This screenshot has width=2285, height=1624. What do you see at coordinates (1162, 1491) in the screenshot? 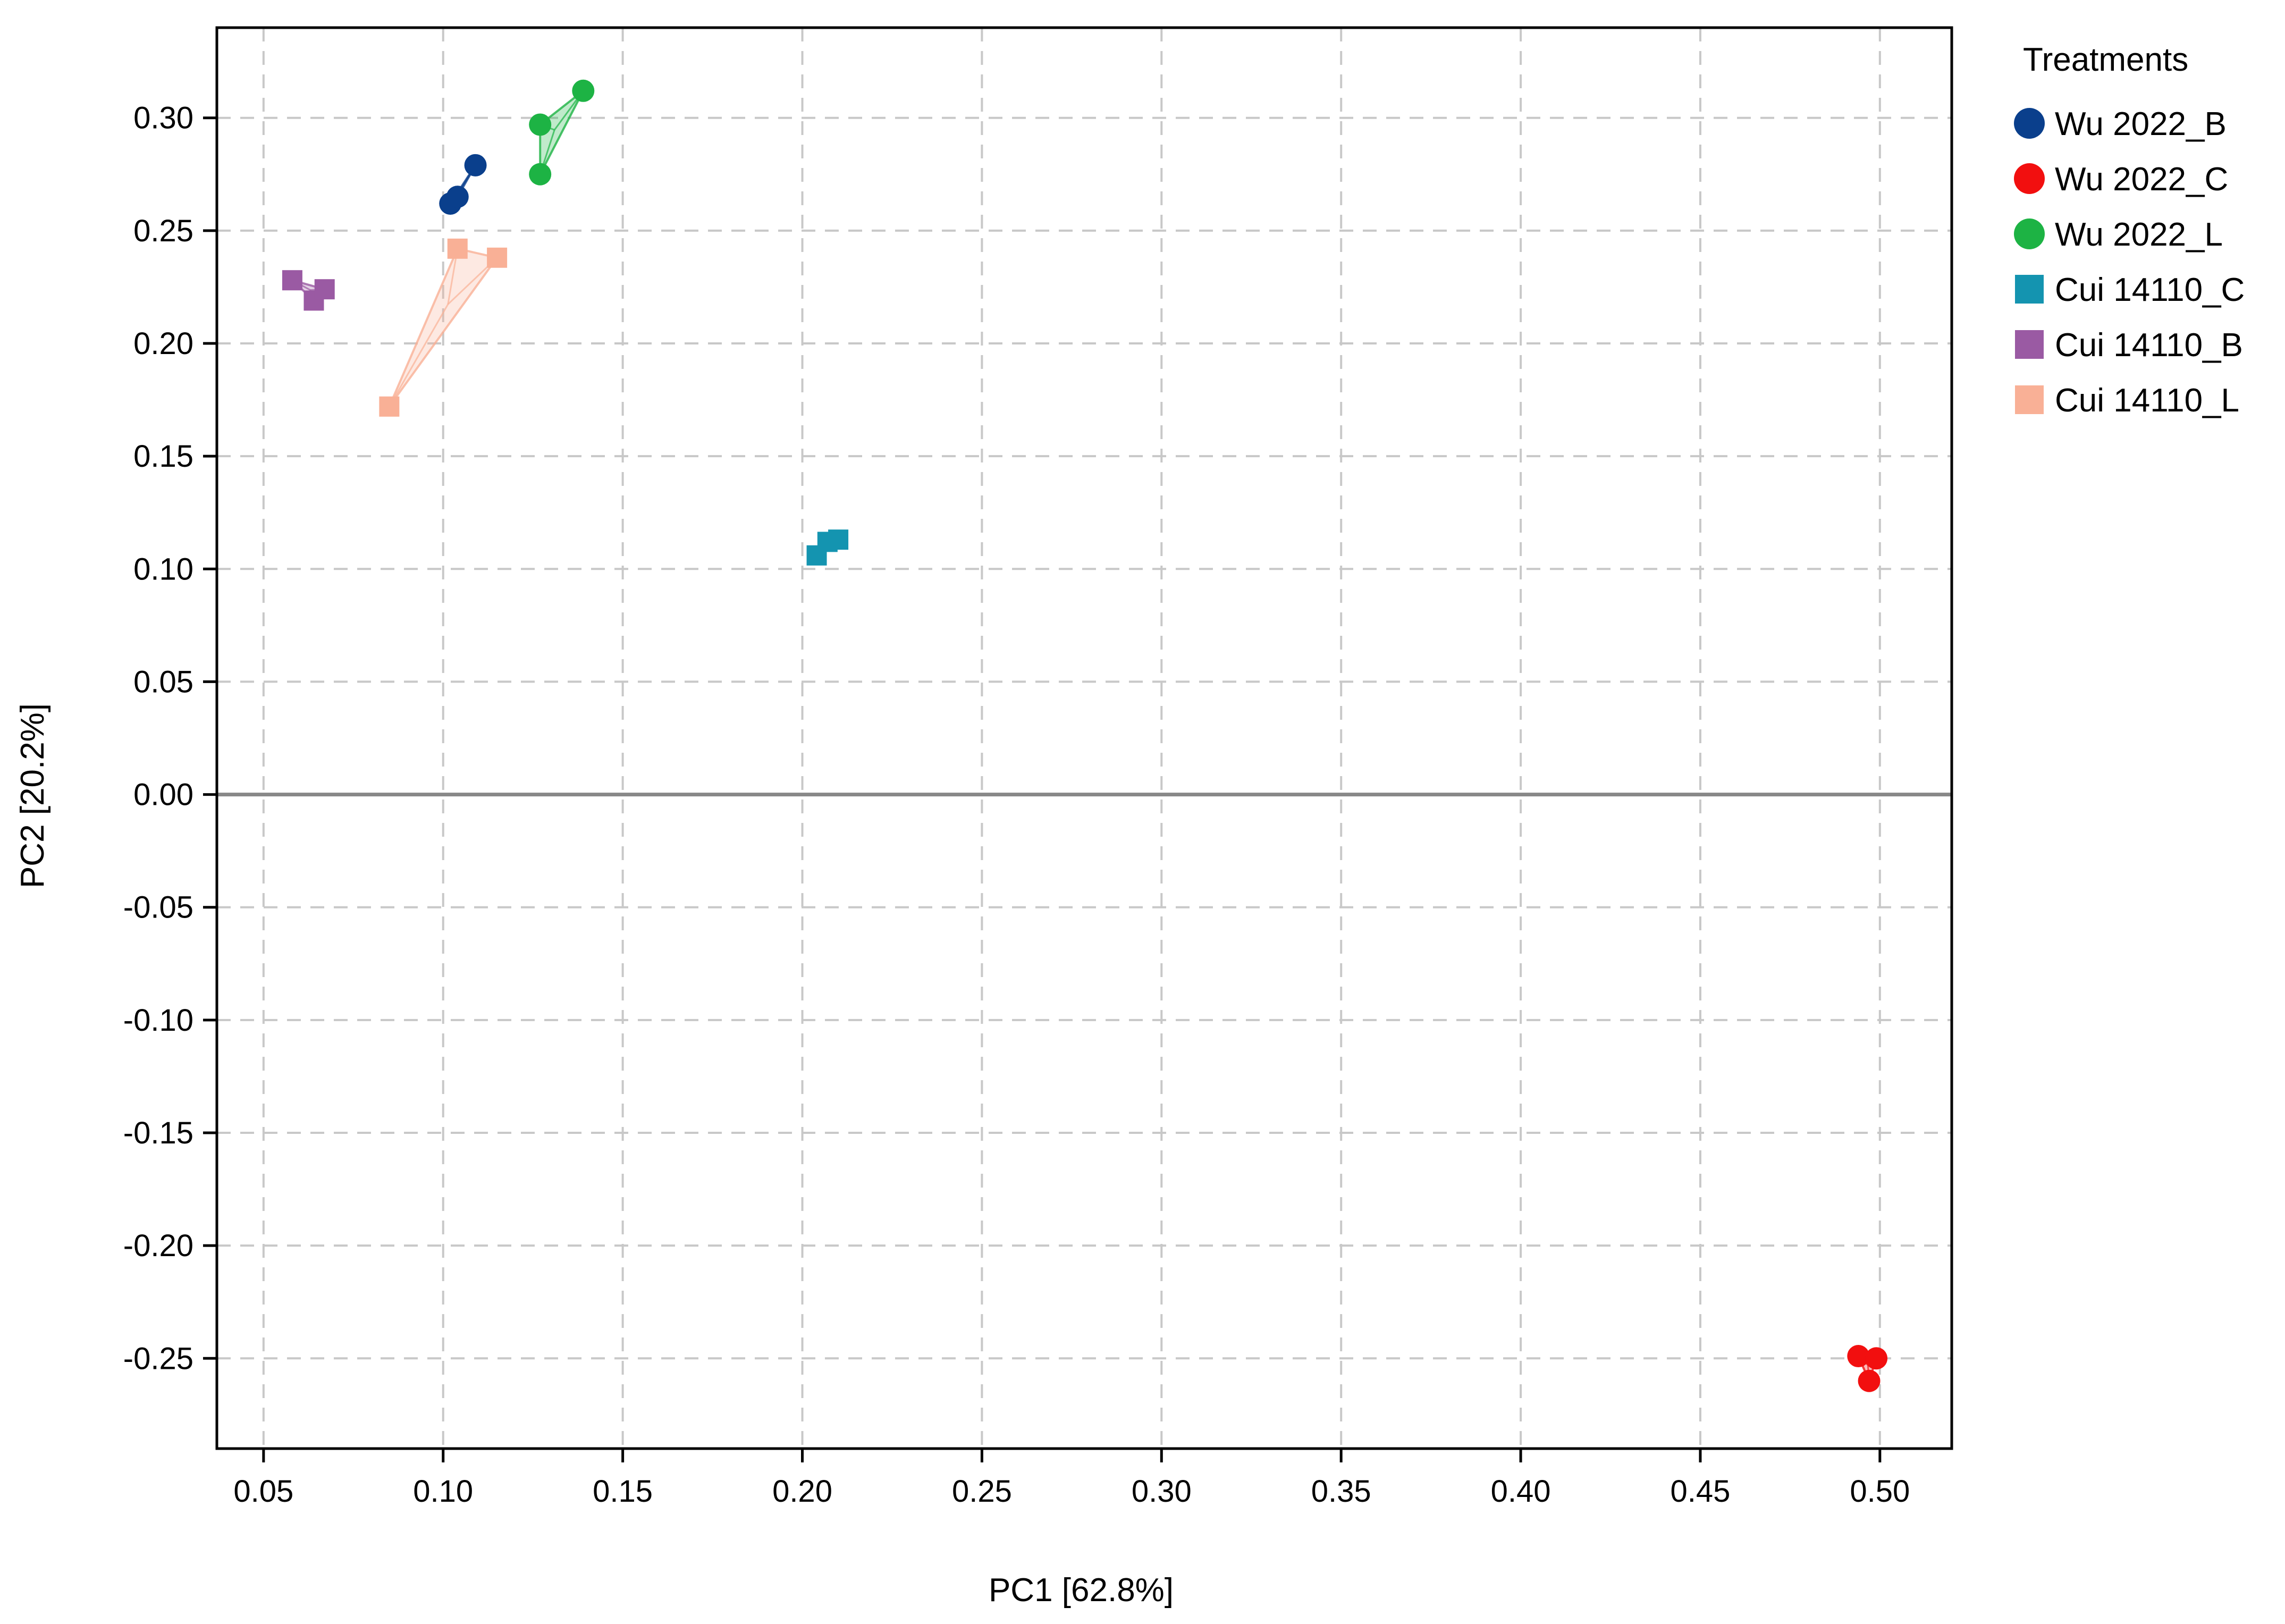
I see `x-tick-label: 0.30` at bounding box center [1162, 1491].